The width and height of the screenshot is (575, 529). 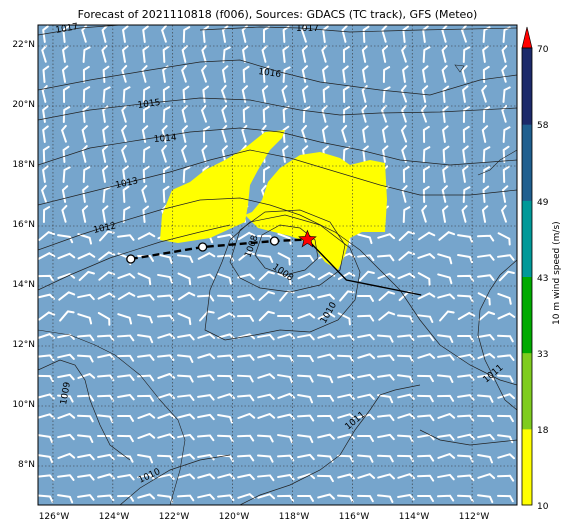 I want to click on track-points, so click(x=203, y=250).